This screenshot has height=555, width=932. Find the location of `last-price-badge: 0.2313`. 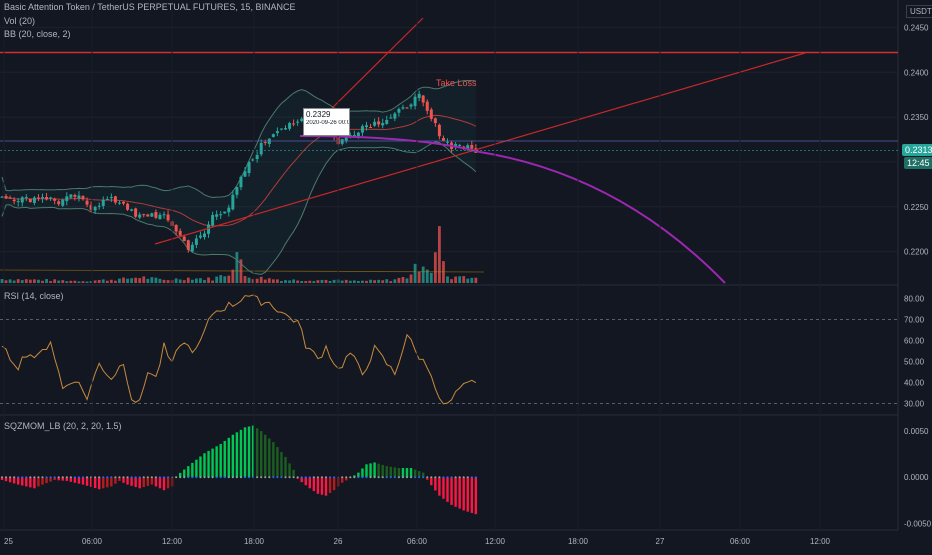

last-price-badge: 0.2313 is located at coordinates (917, 150).